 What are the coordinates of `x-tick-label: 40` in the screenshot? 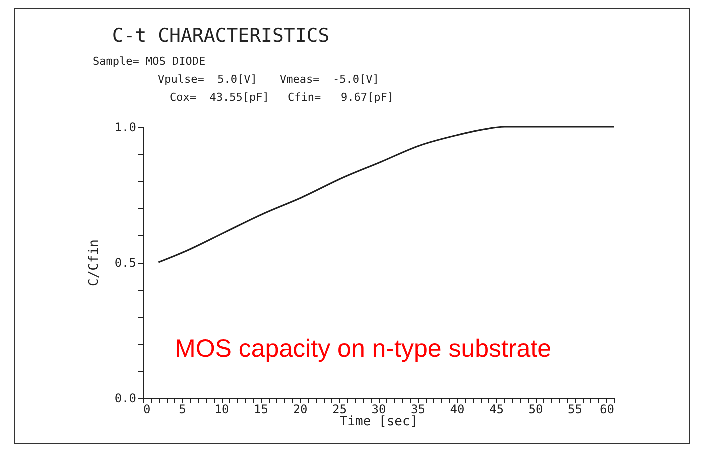 It's located at (457, 409).